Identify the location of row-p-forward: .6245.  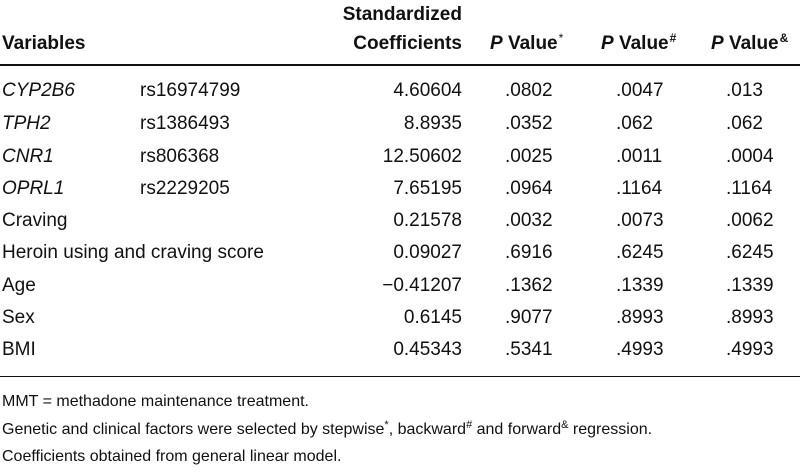
(750, 252).